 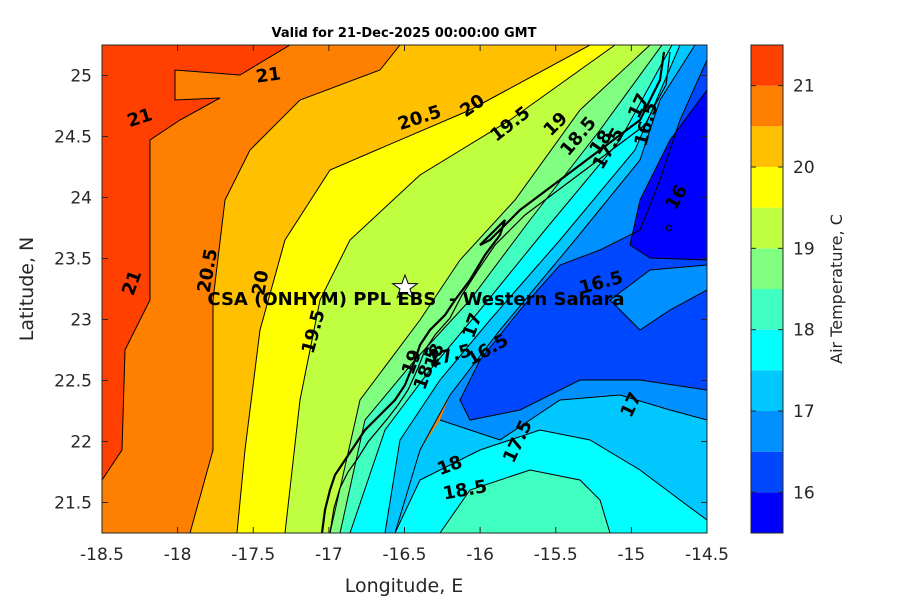 I want to click on y-tick-label: 25, so click(x=81, y=77).